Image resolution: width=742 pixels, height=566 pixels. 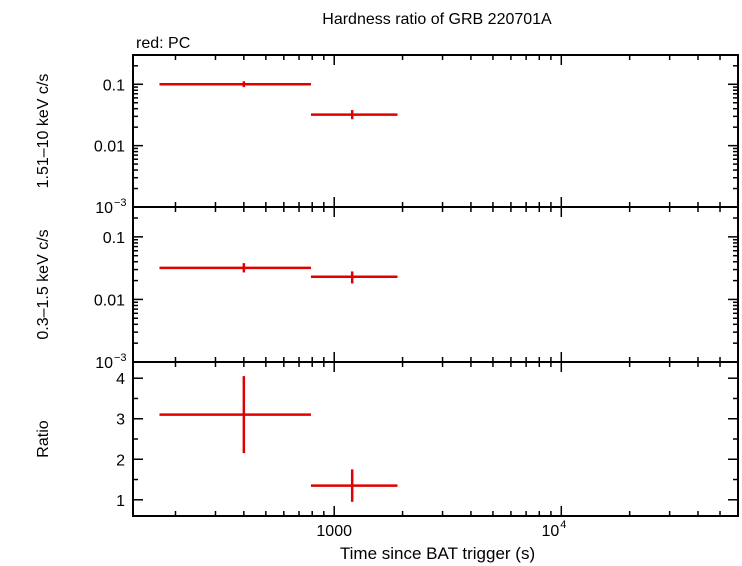 I want to click on y-tick-label: 4, so click(x=120, y=379).